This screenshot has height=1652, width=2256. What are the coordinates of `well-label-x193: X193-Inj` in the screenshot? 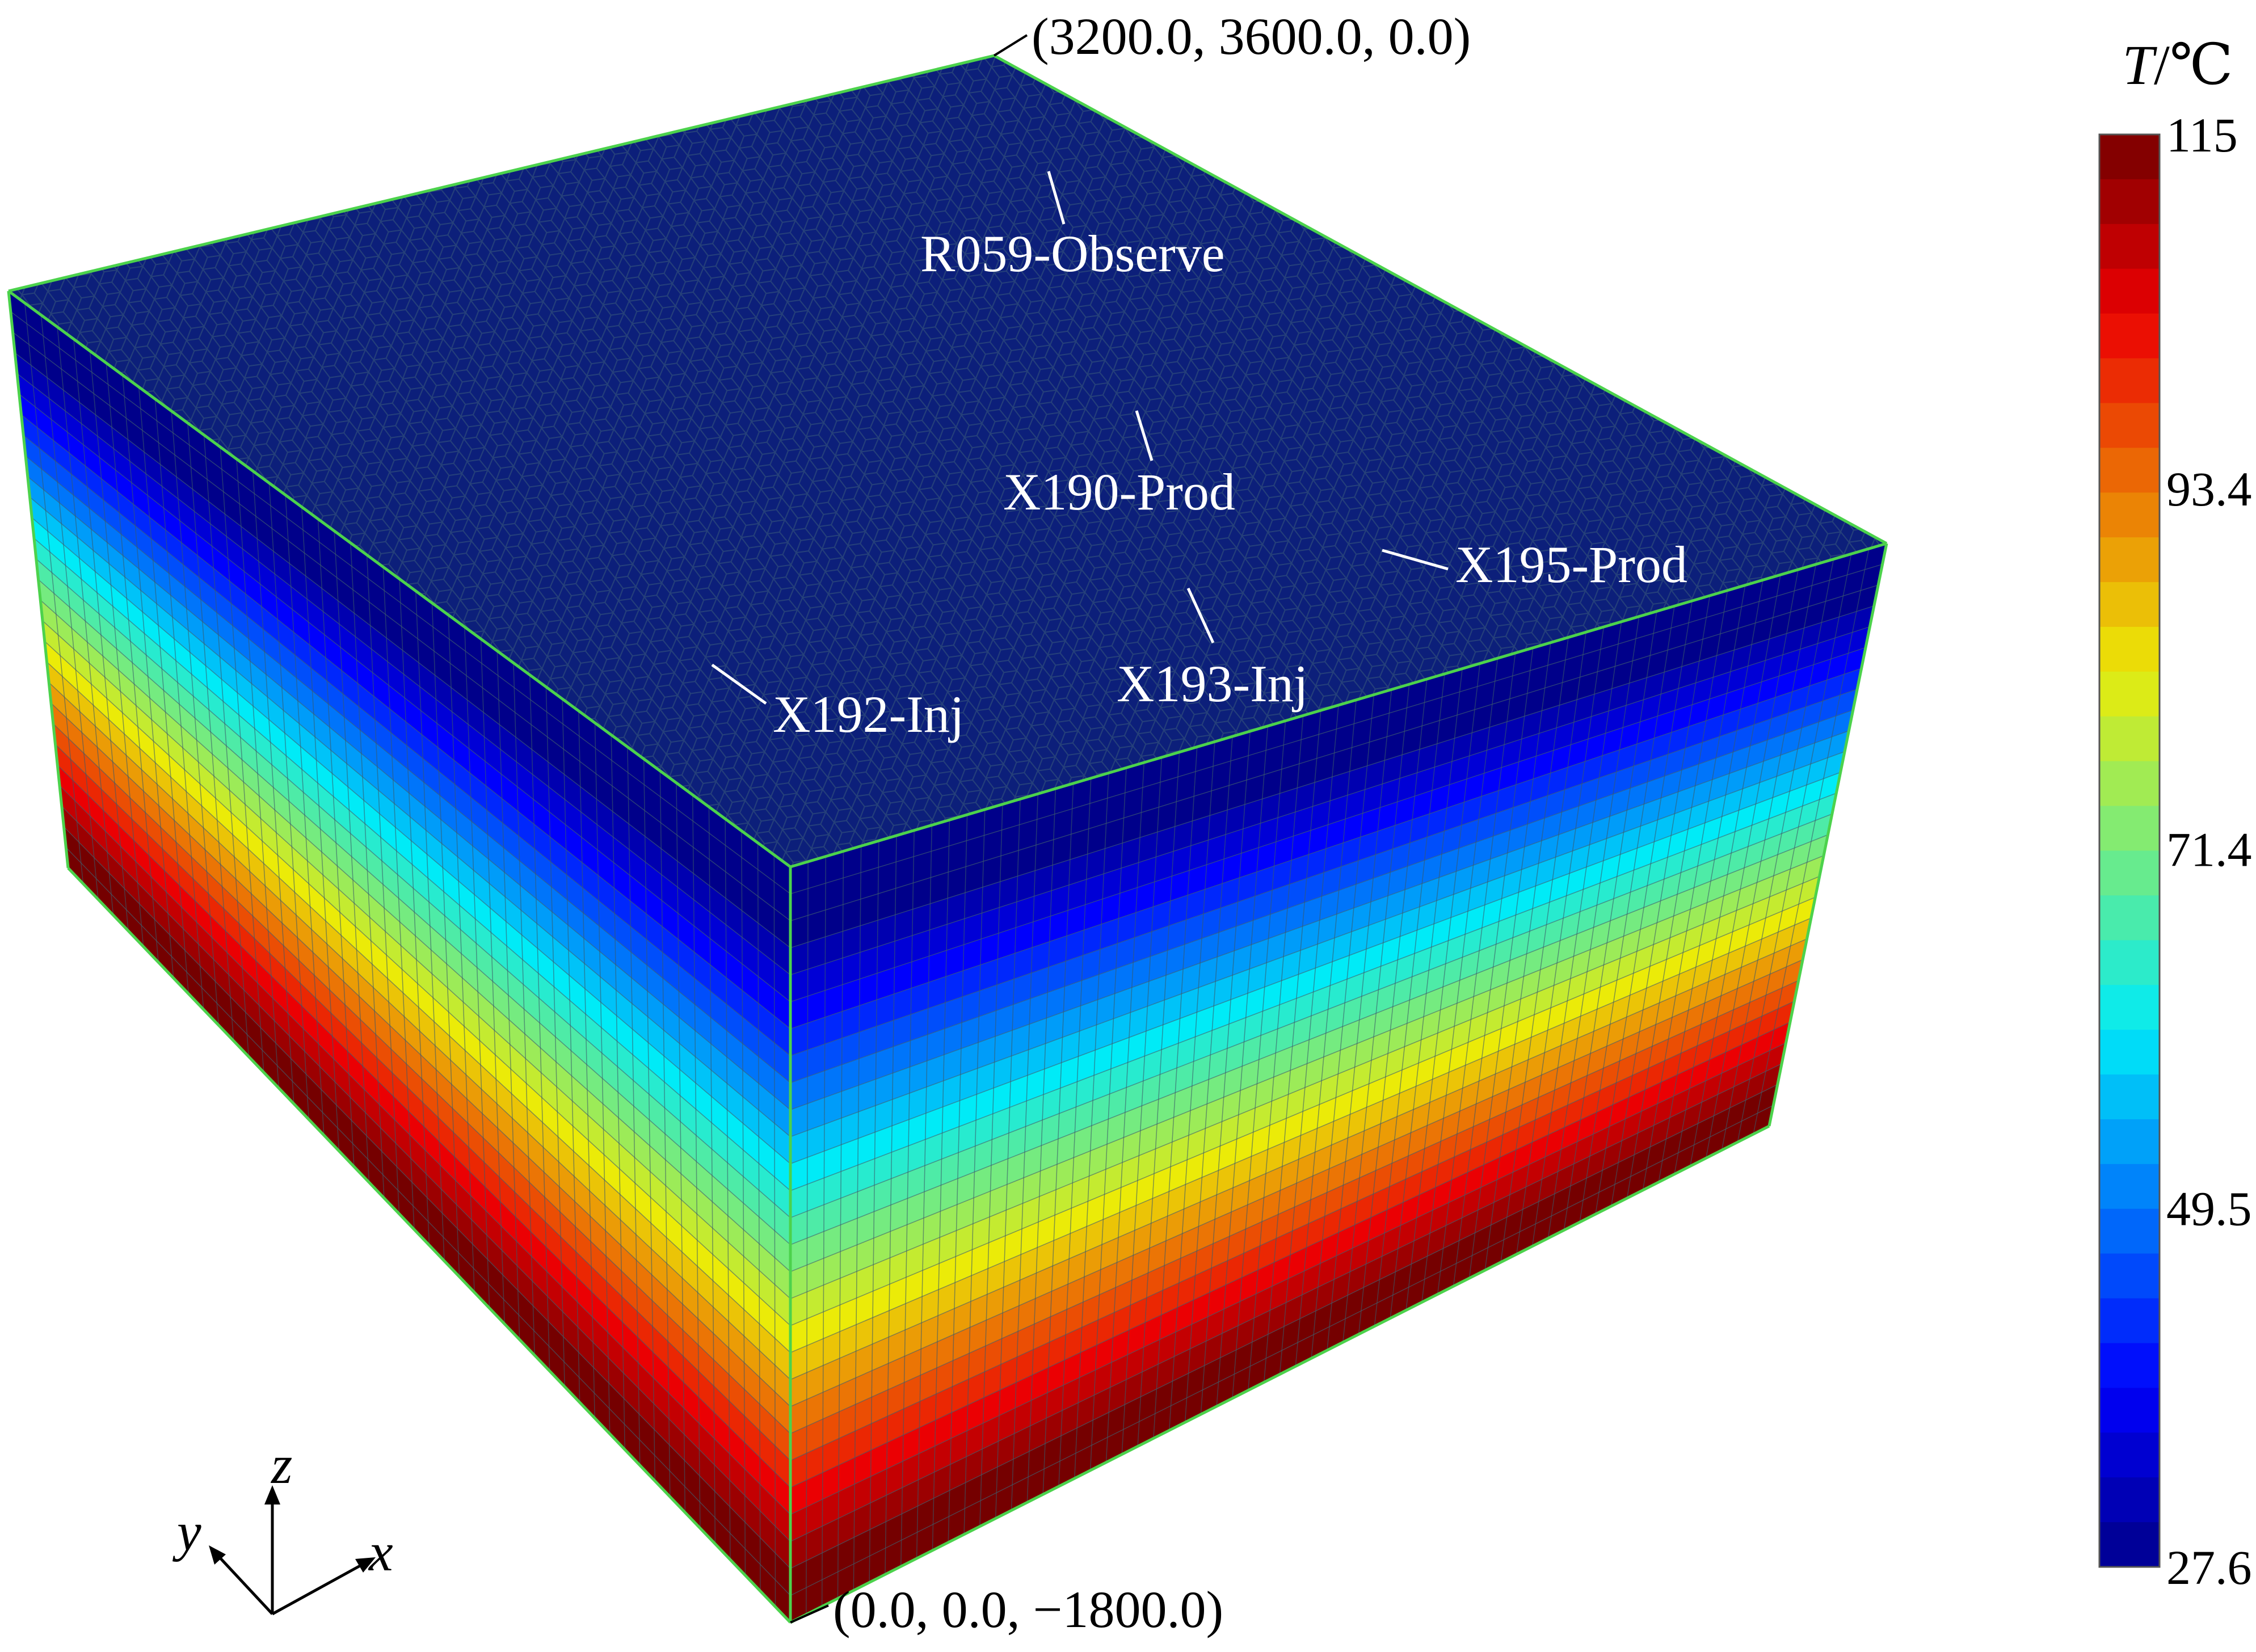 It's located at (1212, 684).